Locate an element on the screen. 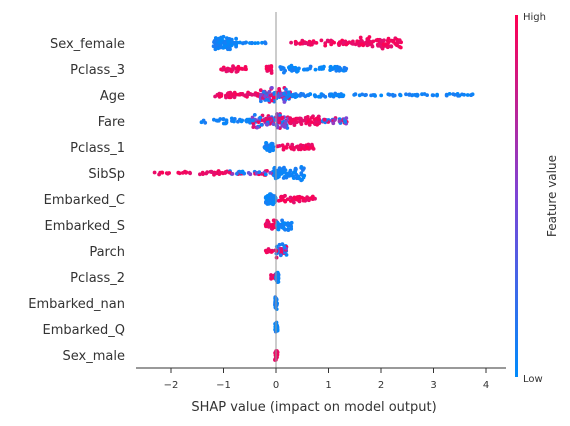 This screenshot has height=426, width=570. feature-label-pclass-3: Pclass_3 is located at coordinates (97, 70).